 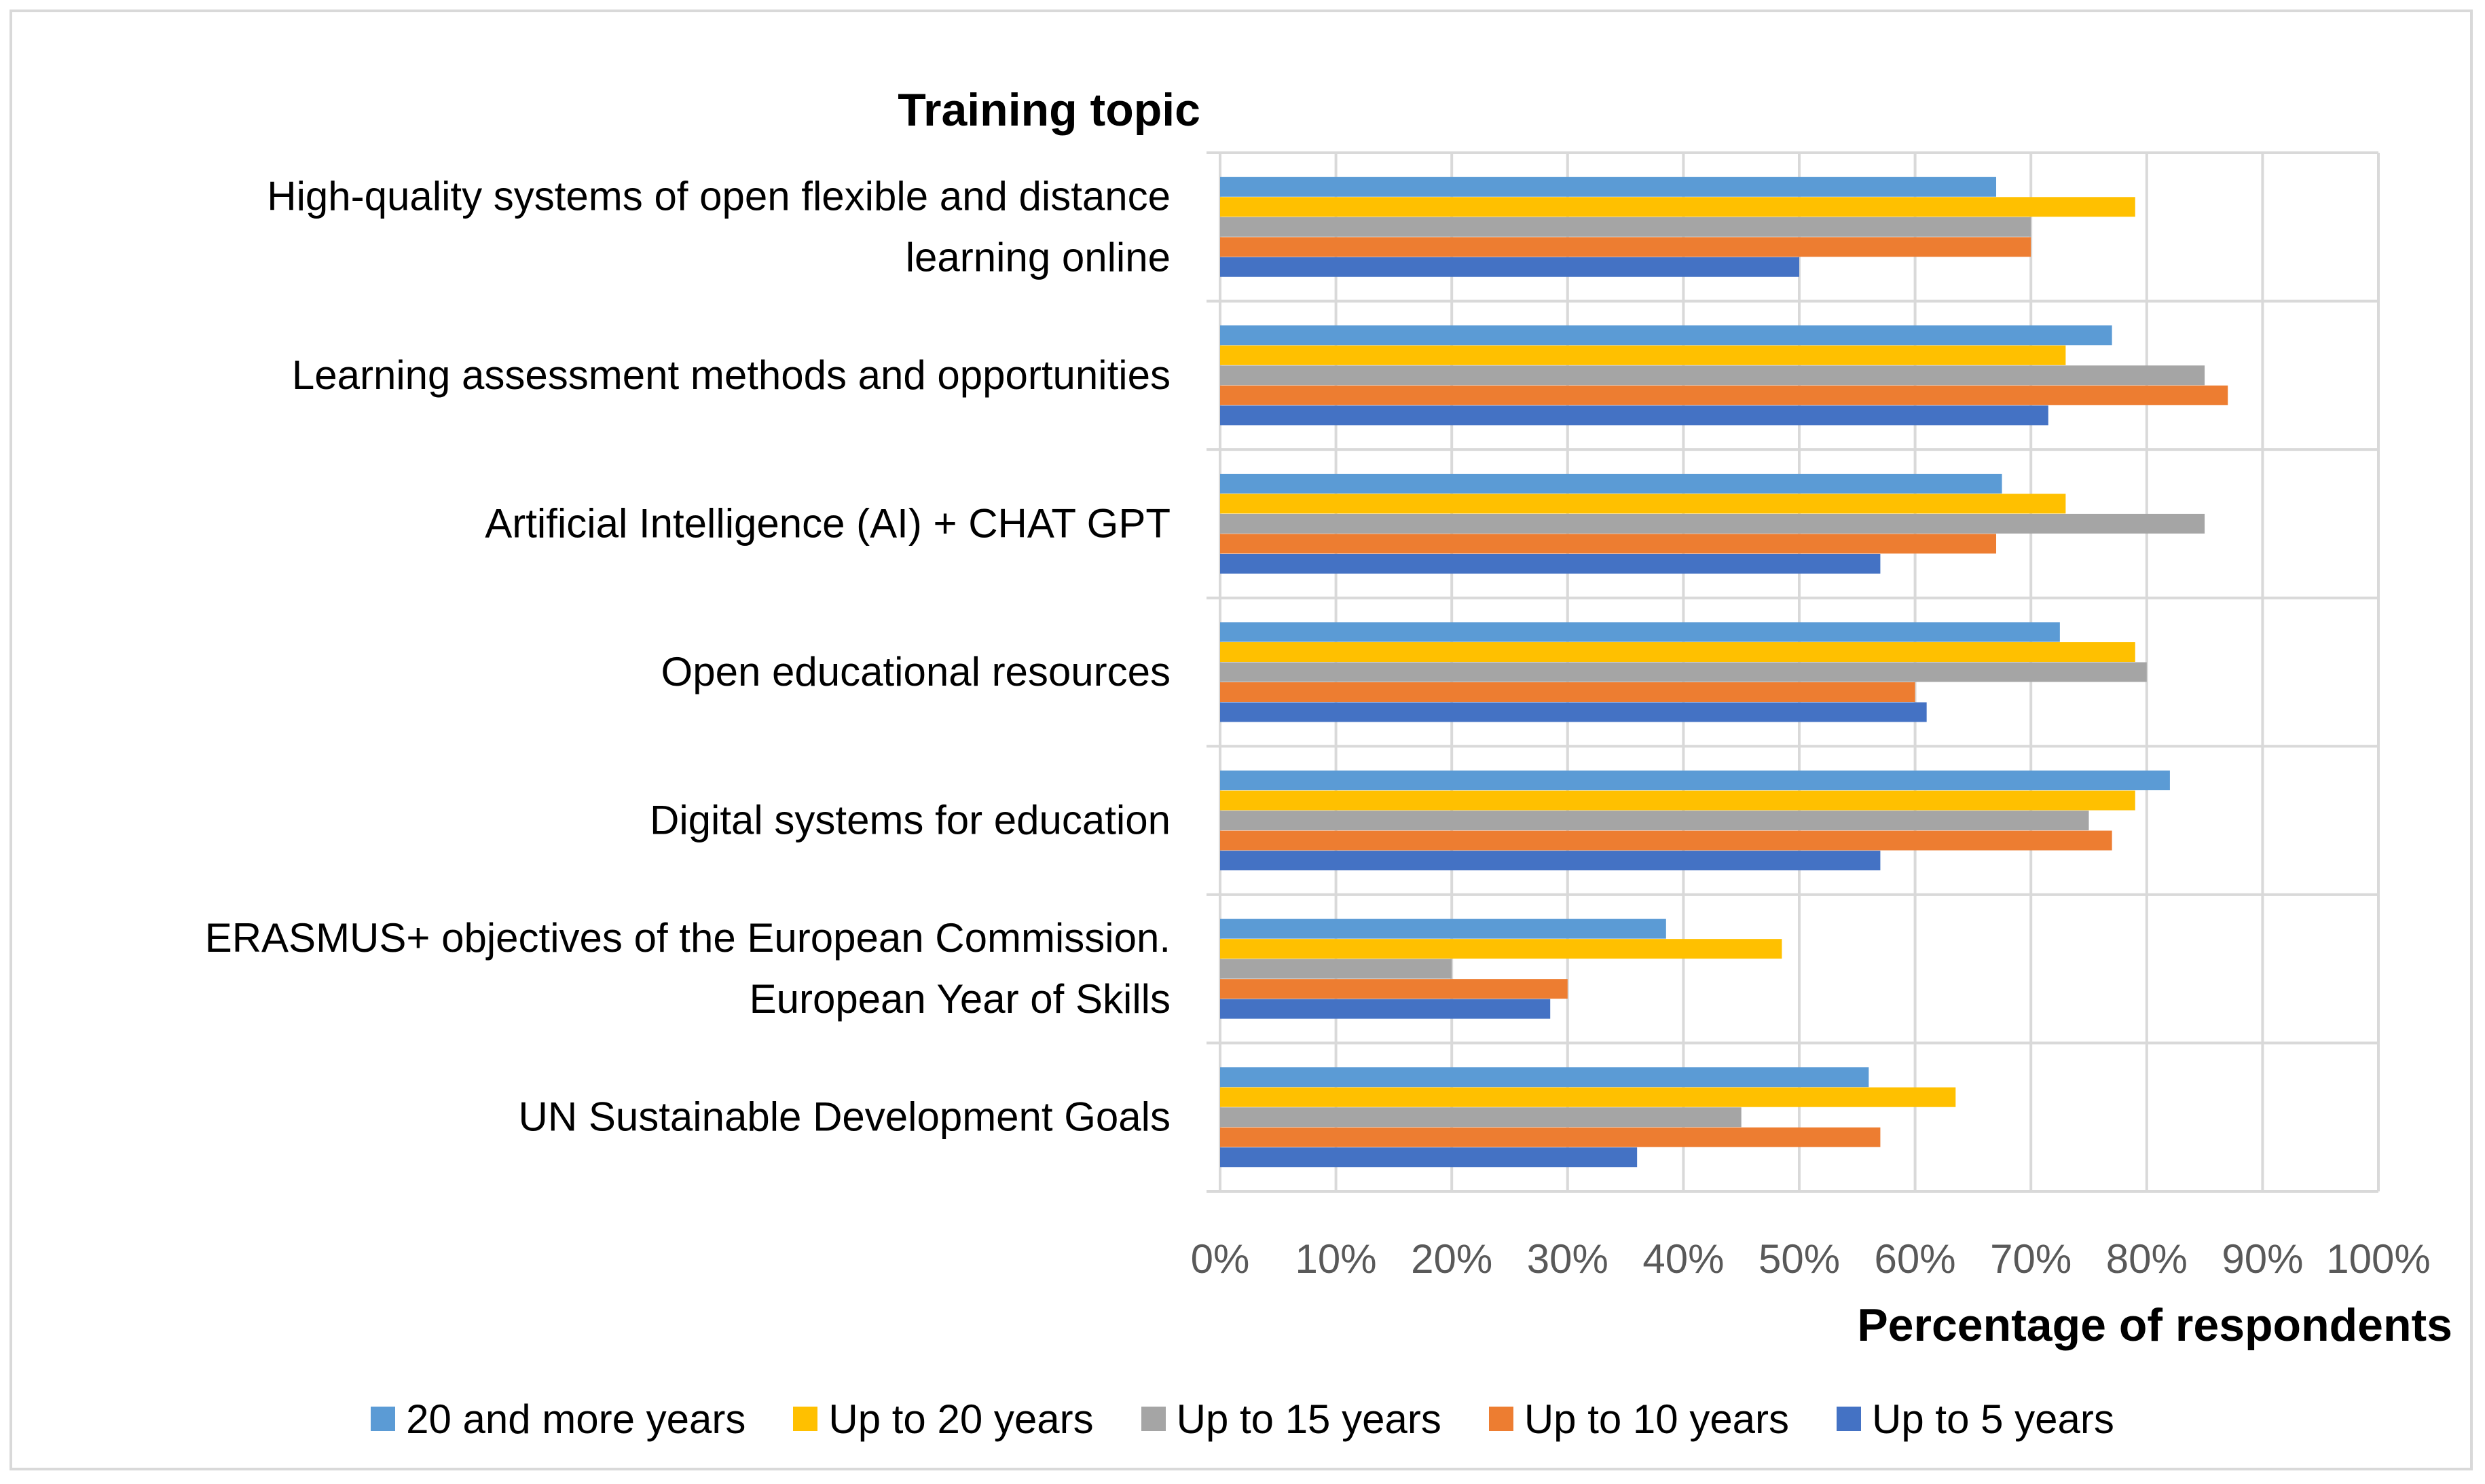 I want to click on category-label: Open educational resources, so click(x=916, y=671).